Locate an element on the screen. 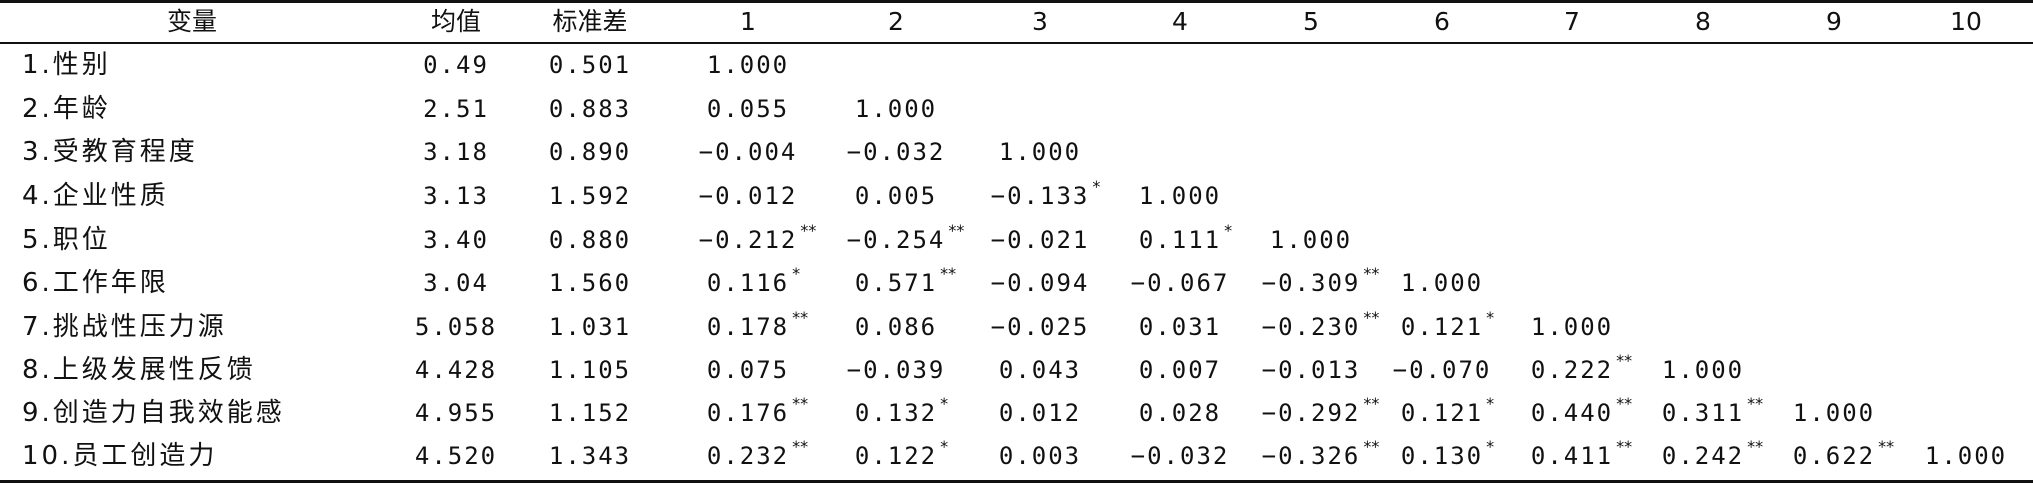 The image size is (2033, 484). mean-value: 3.18 is located at coordinates (456, 152).